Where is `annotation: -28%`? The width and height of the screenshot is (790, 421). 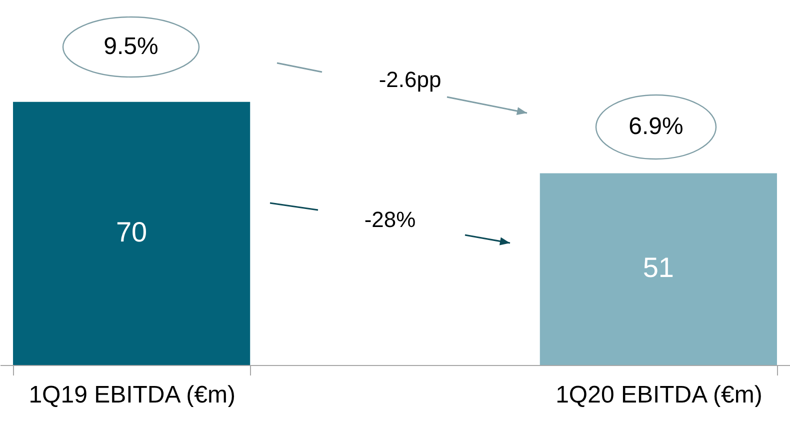
annotation: -28% is located at coordinates (390, 219).